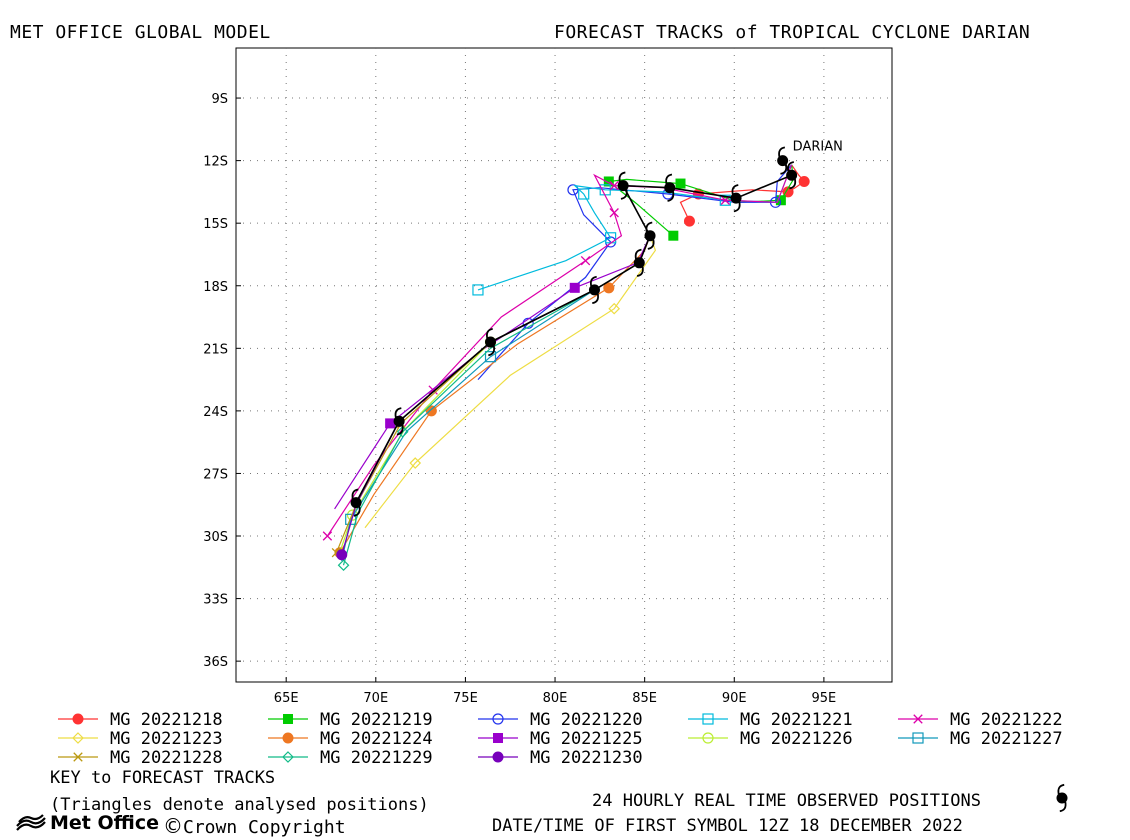  Describe the element at coordinates (818, 147) in the screenshot. I see `storm-label: DARIAN` at that location.